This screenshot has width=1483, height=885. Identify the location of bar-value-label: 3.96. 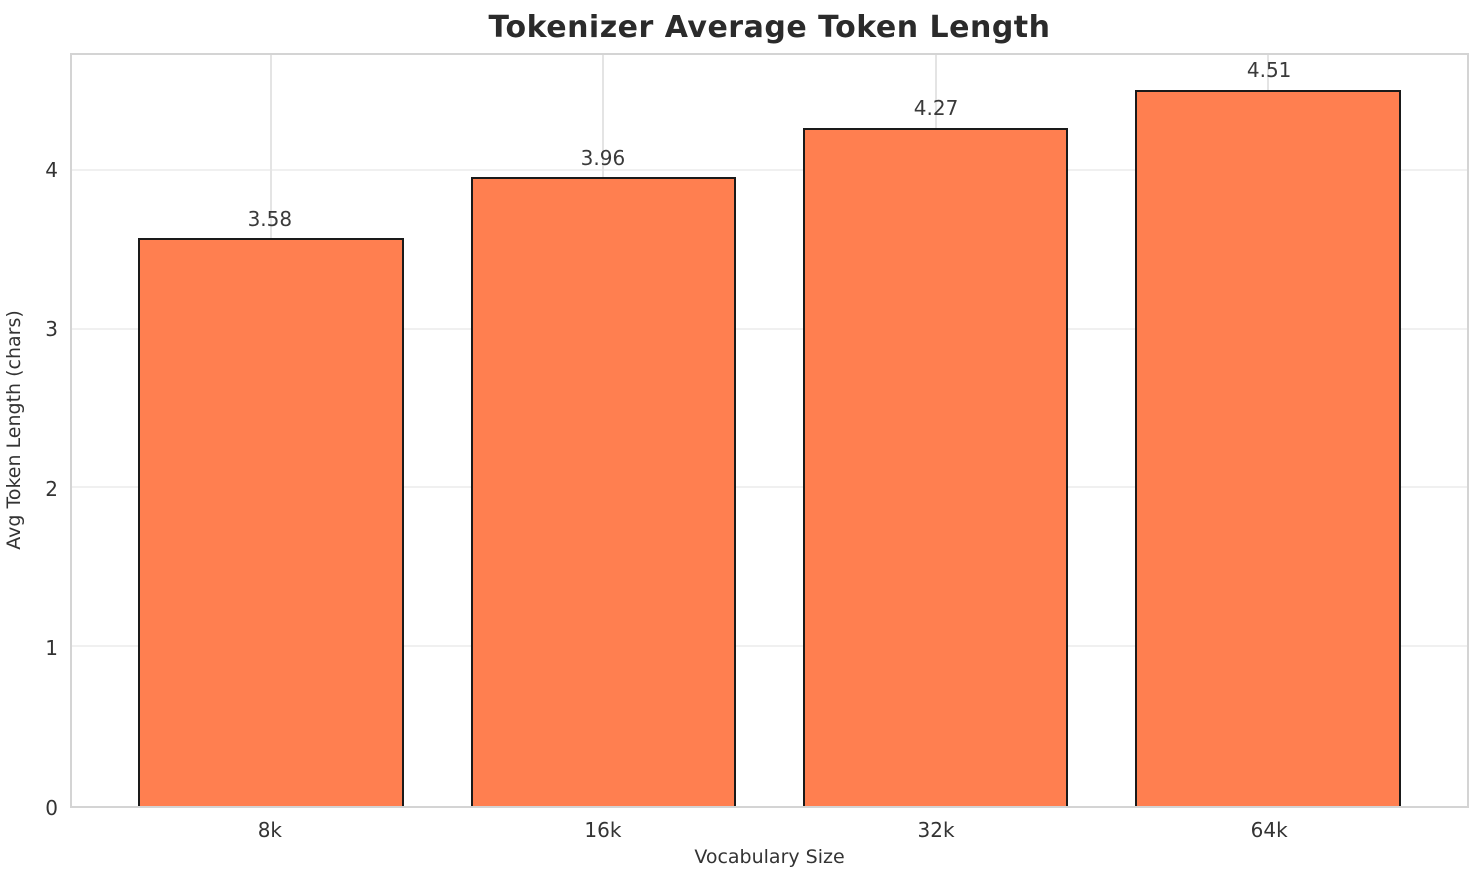
(603, 157).